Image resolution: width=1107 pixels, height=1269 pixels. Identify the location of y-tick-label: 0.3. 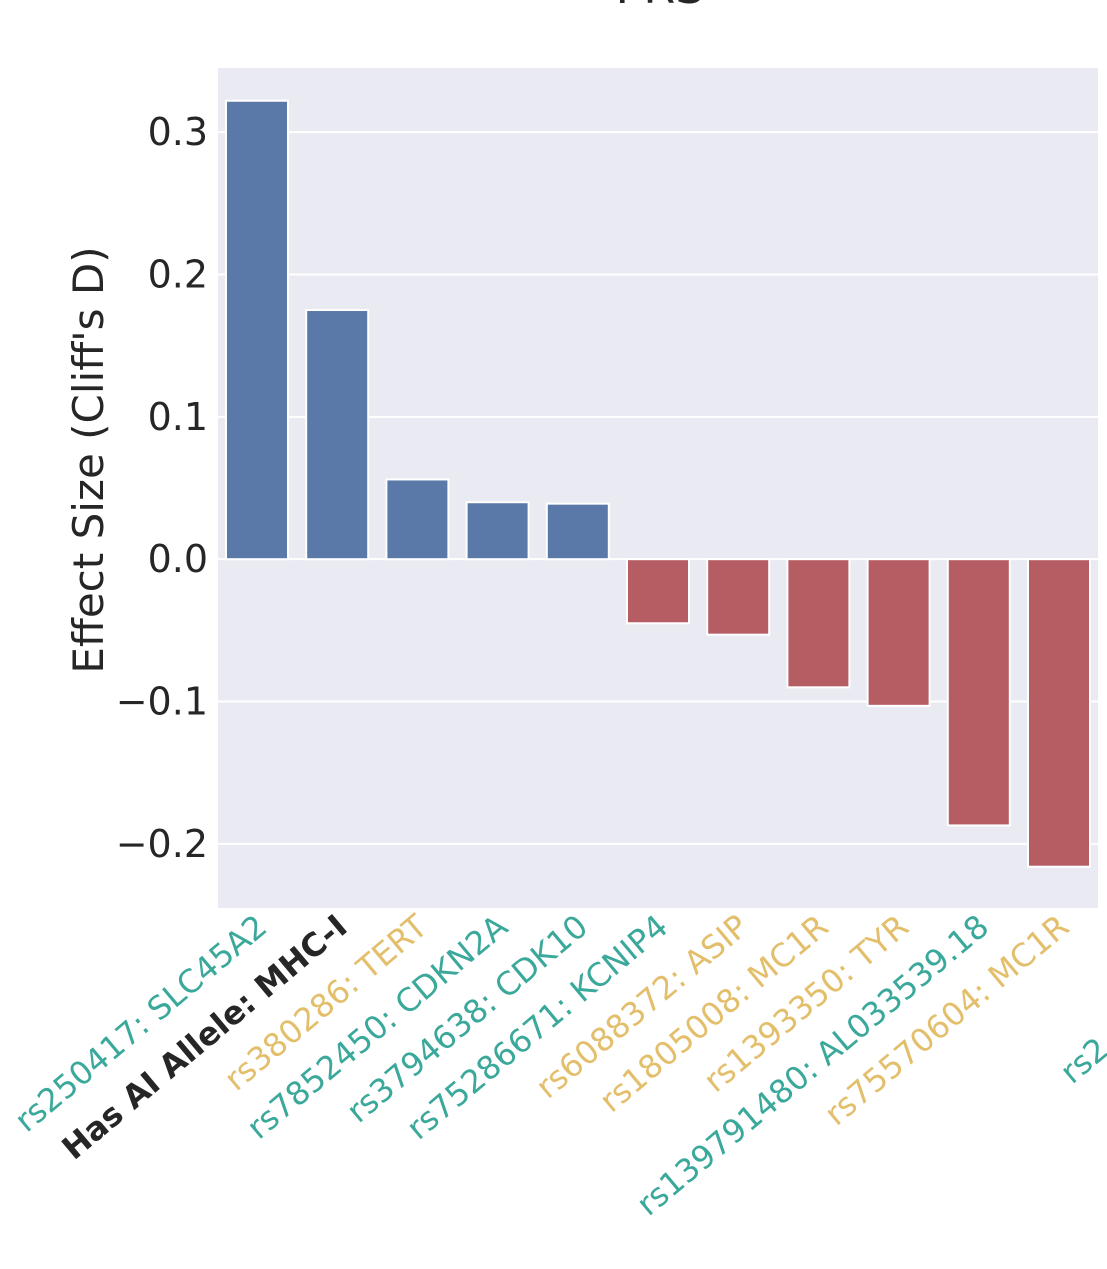
(178, 132).